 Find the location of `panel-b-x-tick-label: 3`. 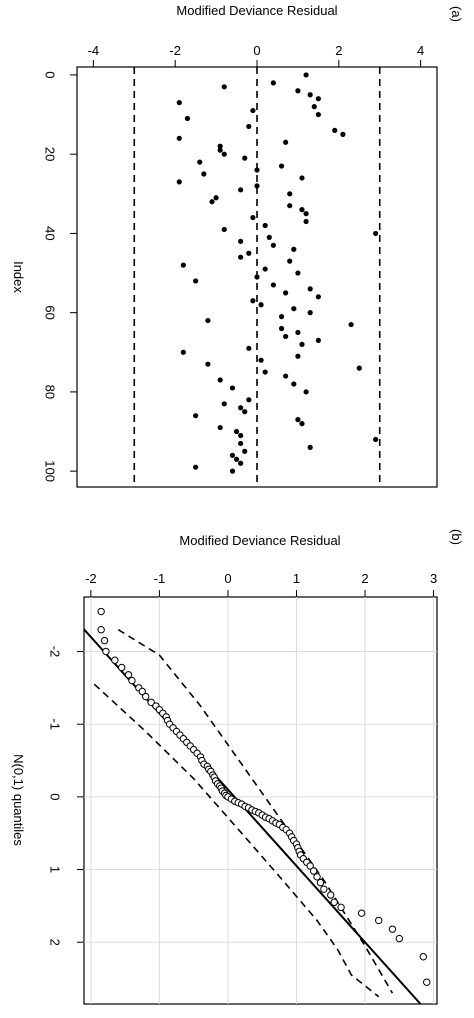

panel-b-x-tick-label: 3 is located at coordinates (433, 578).